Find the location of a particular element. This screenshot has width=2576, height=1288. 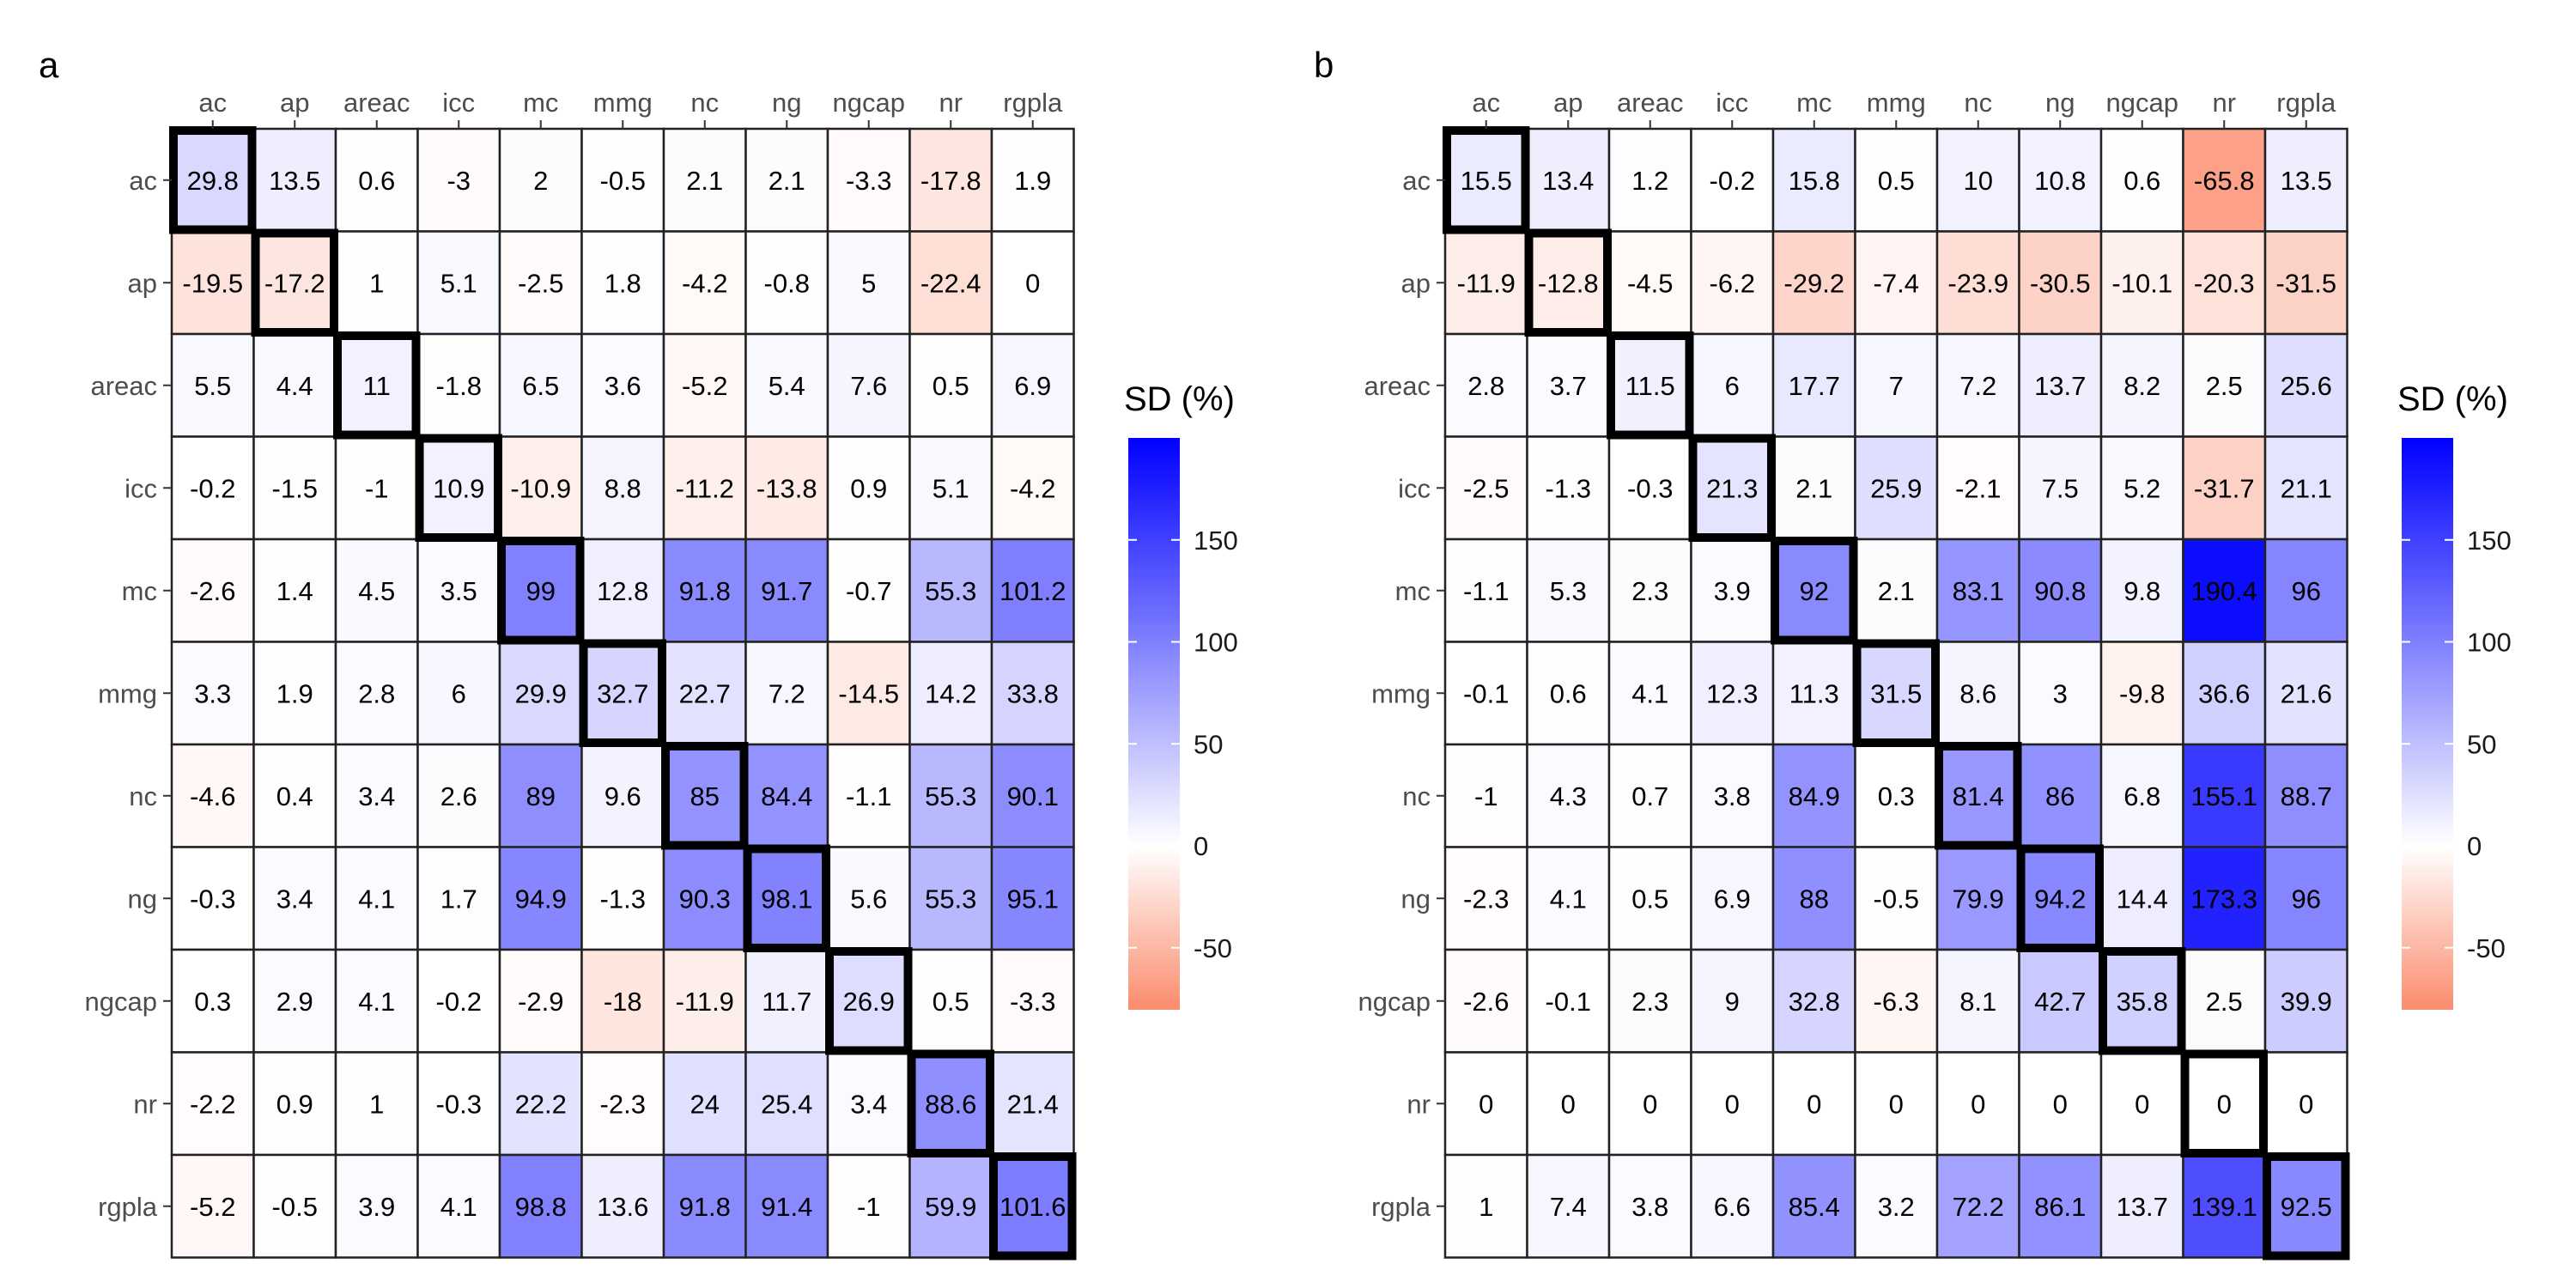

cell-value-label: -65.8 is located at coordinates (2224, 181).